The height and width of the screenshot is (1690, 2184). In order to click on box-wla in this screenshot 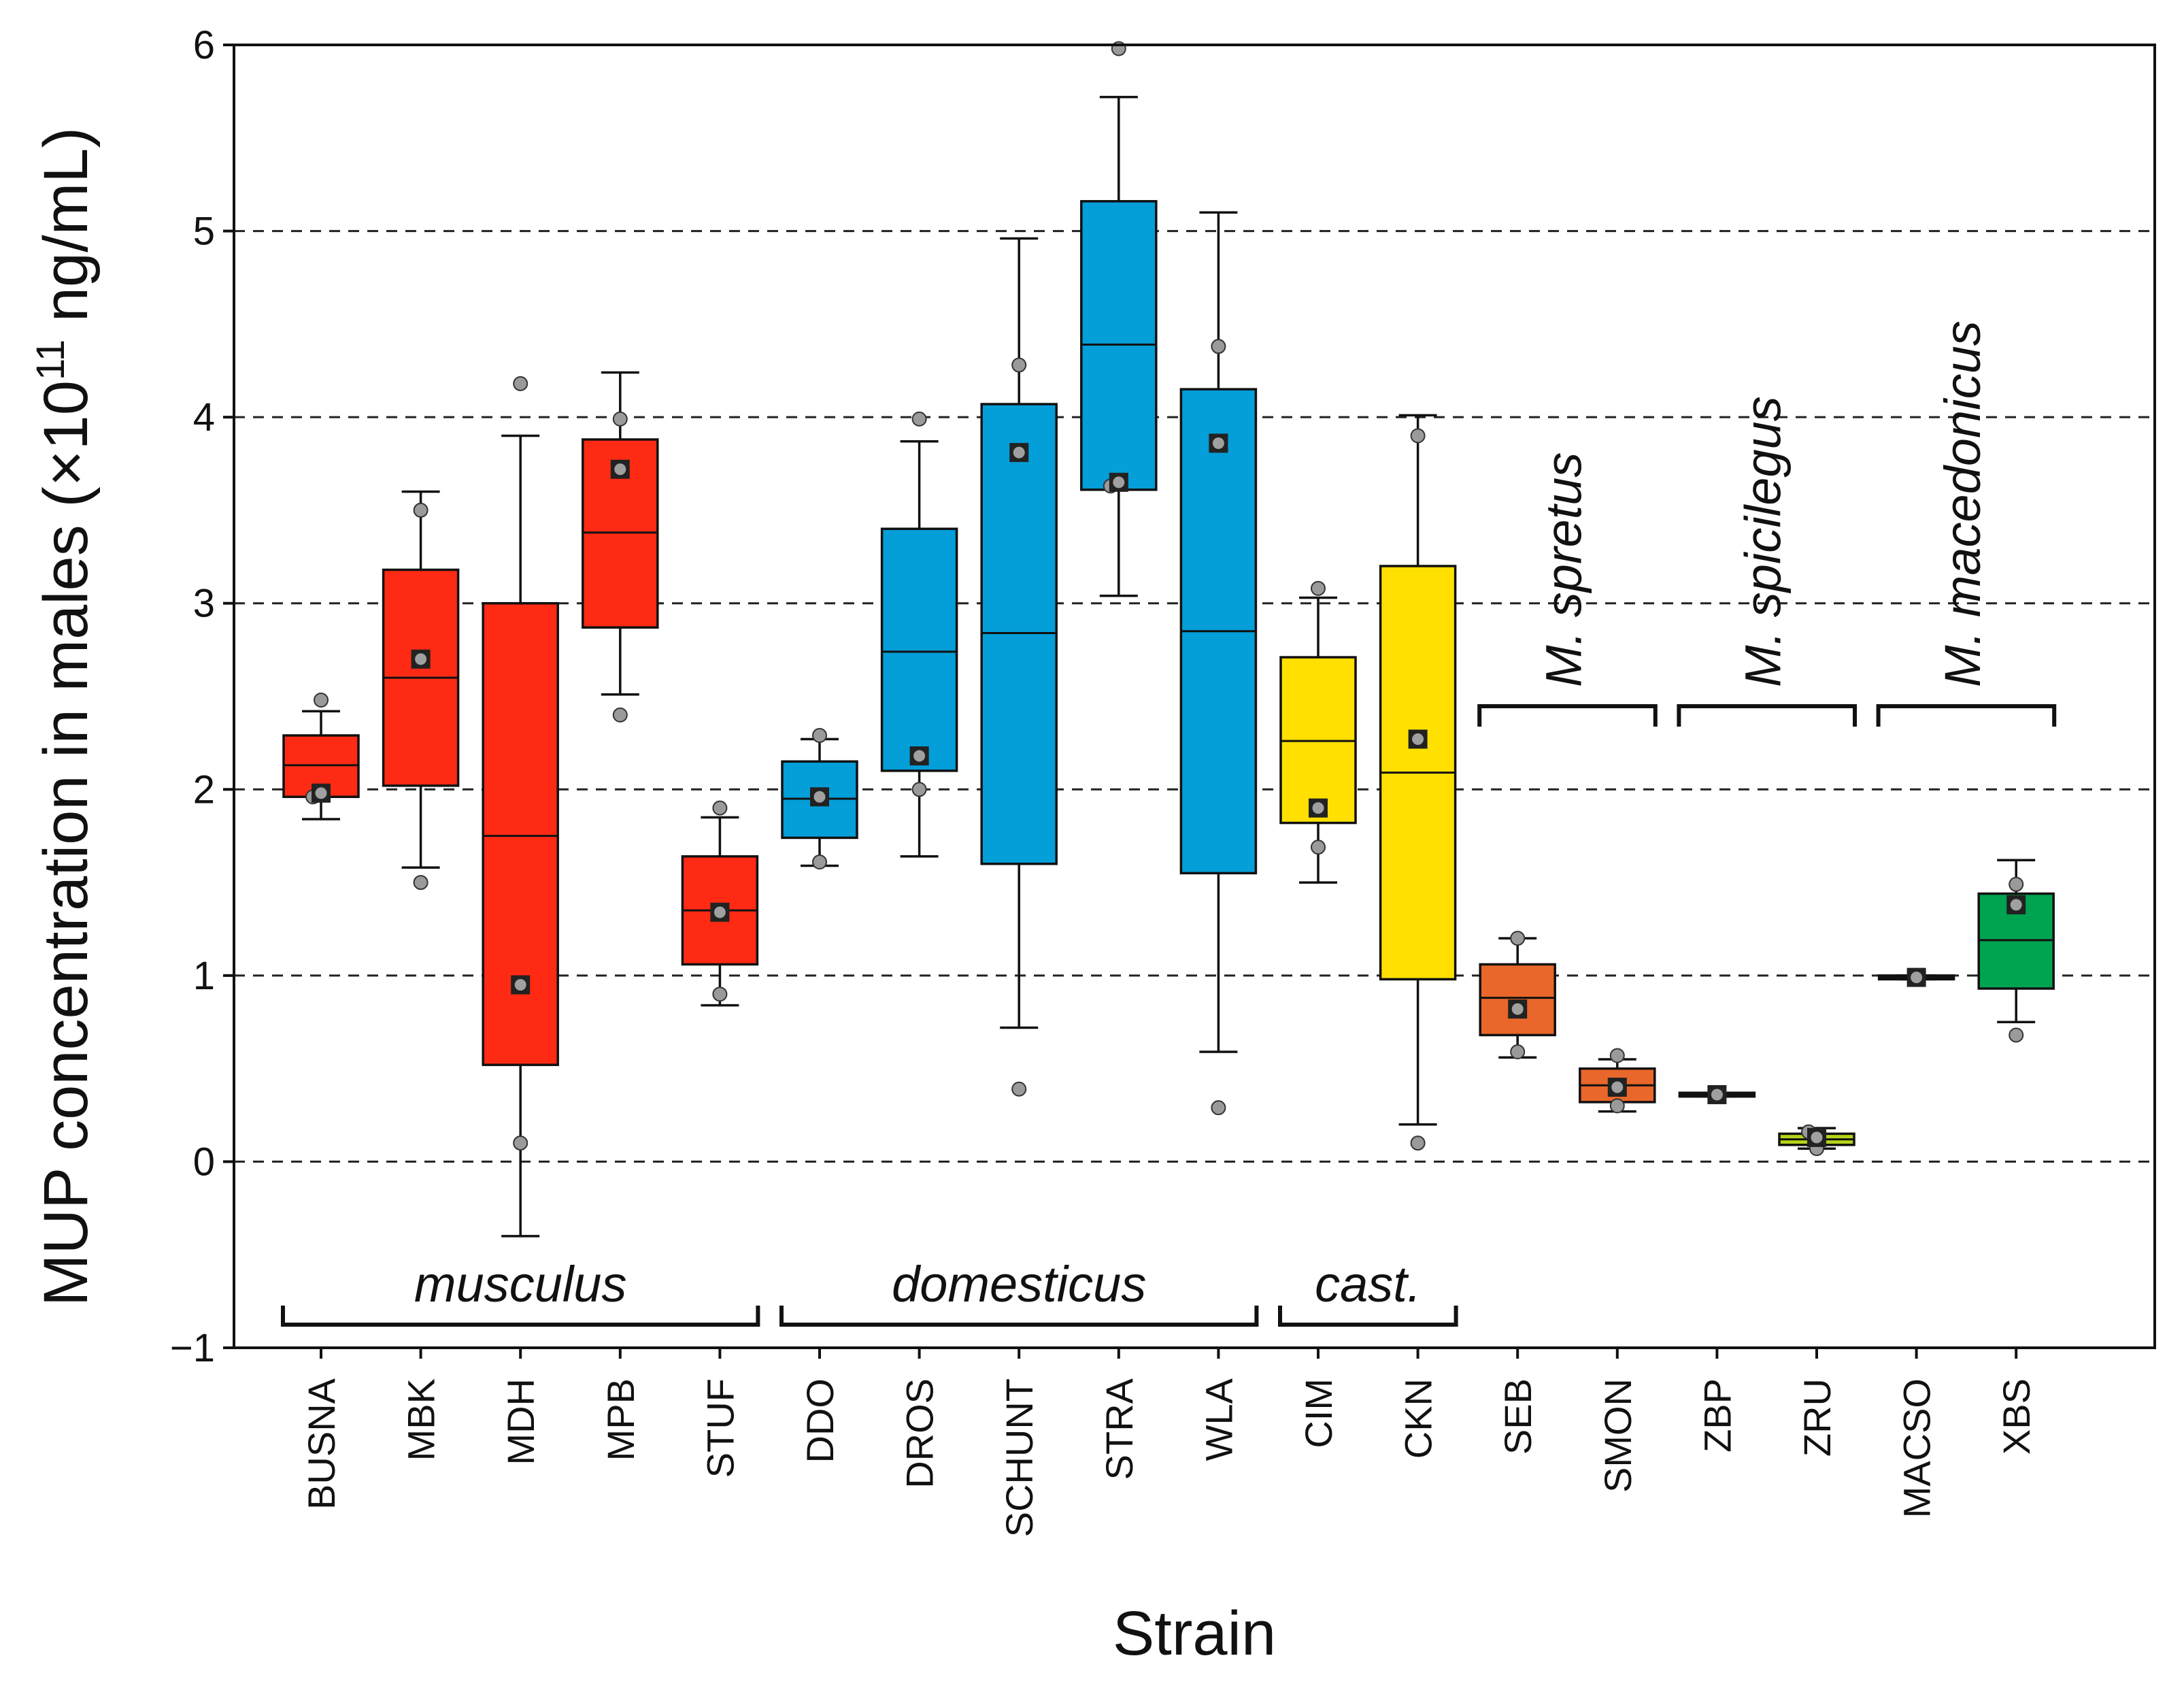, I will do `click(1218, 664)`.